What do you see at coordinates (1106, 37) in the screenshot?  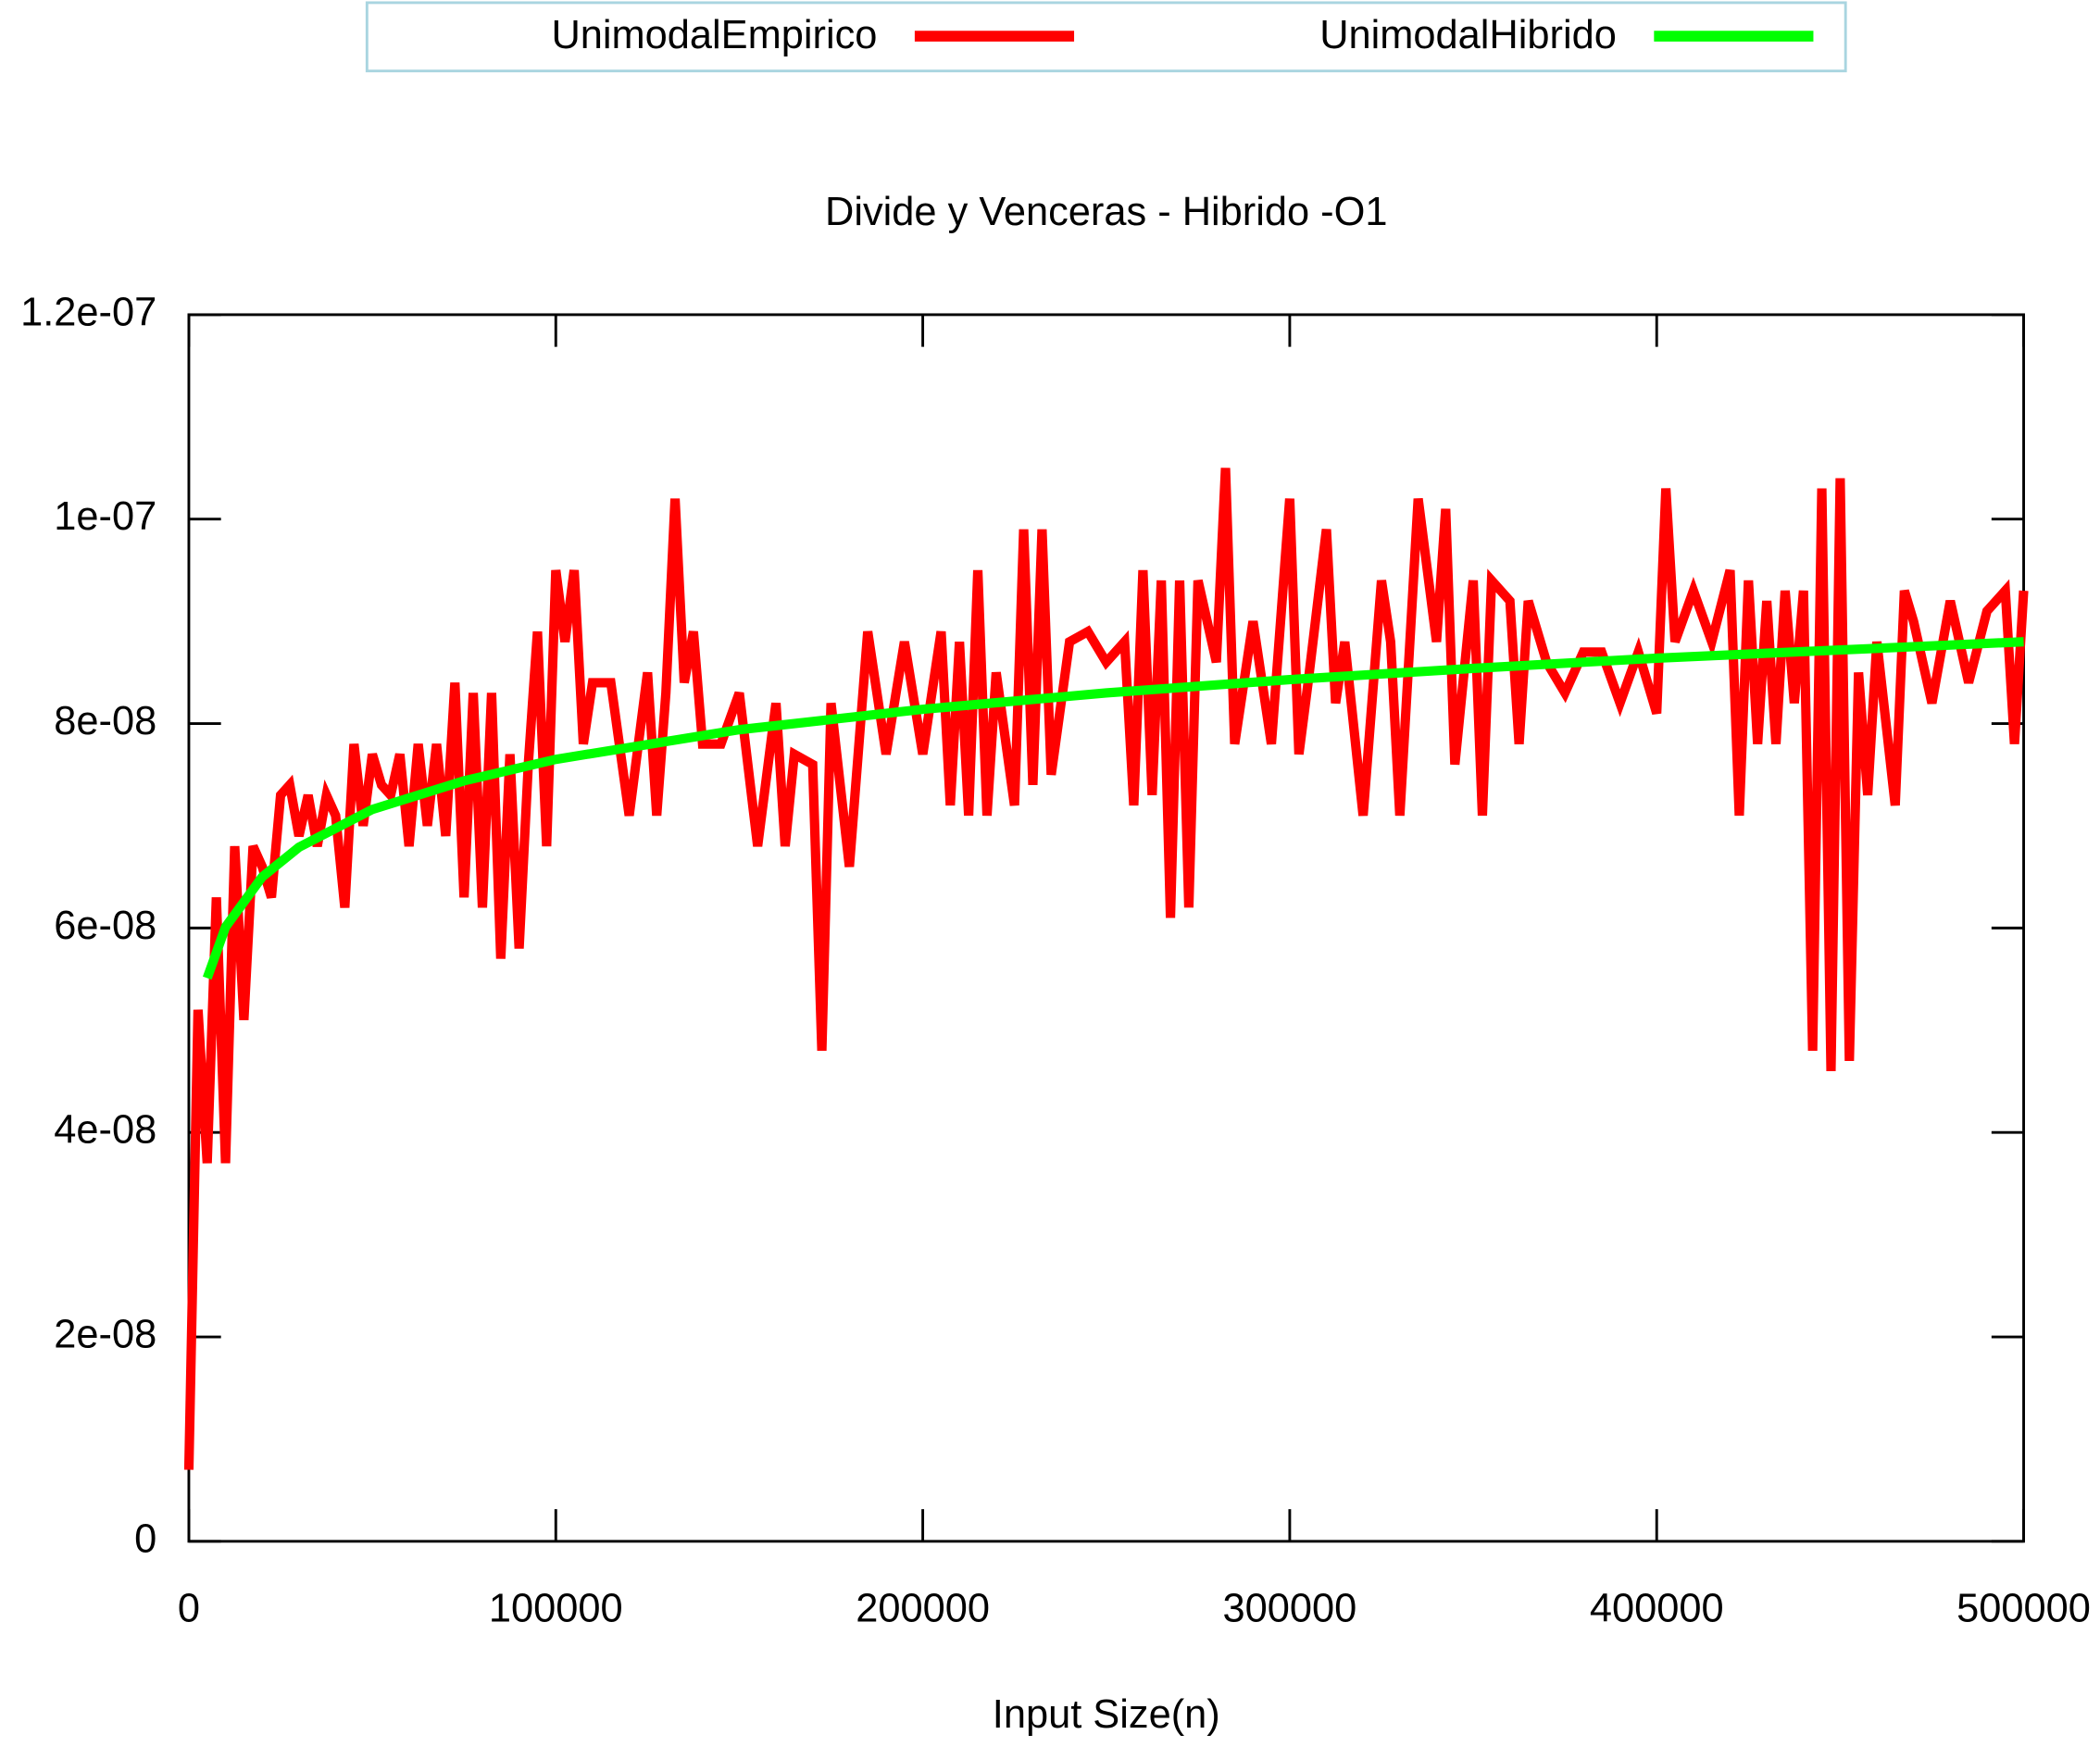 I see `legend-box` at bounding box center [1106, 37].